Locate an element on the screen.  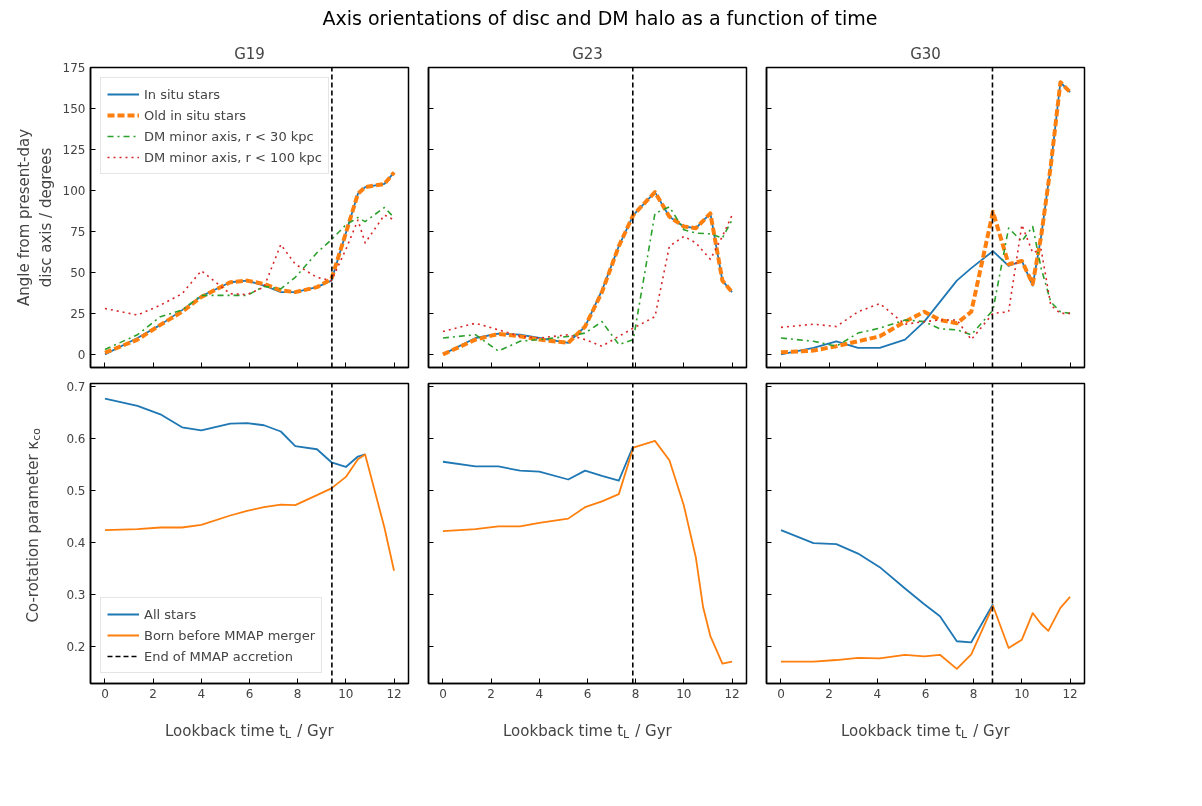
legend-label: DM minor axis, r < 30 kpc is located at coordinates (229, 136).